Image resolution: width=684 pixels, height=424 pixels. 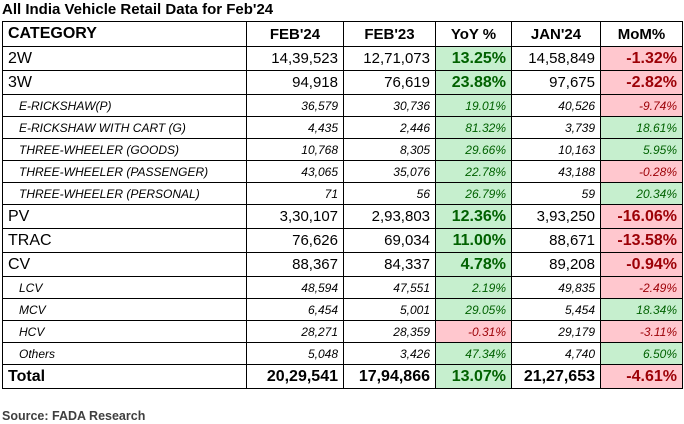 What do you see at coordinates (641, 193) in the screenshot?
I see `mom-cell: 20.34%` at bounding box center [641, 193].